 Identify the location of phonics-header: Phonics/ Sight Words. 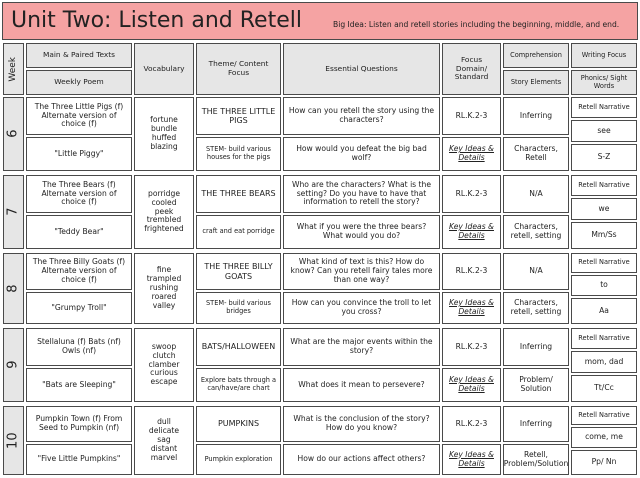
(604, 82).